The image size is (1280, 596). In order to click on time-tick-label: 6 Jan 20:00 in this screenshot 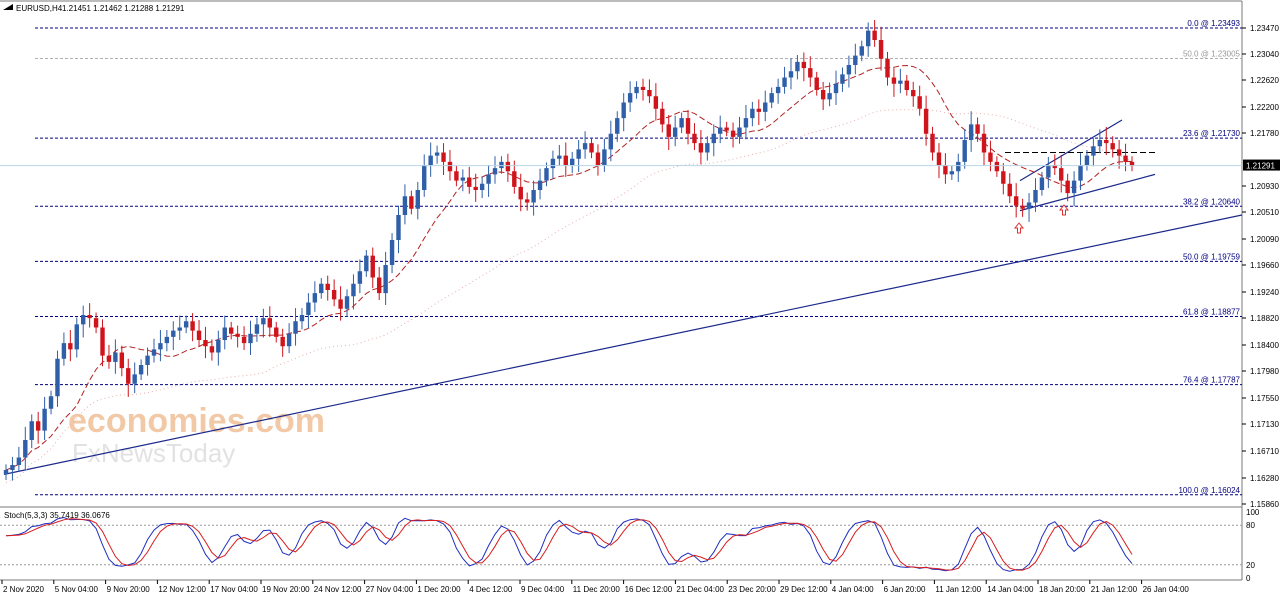, I will do `click(905, 589)`.